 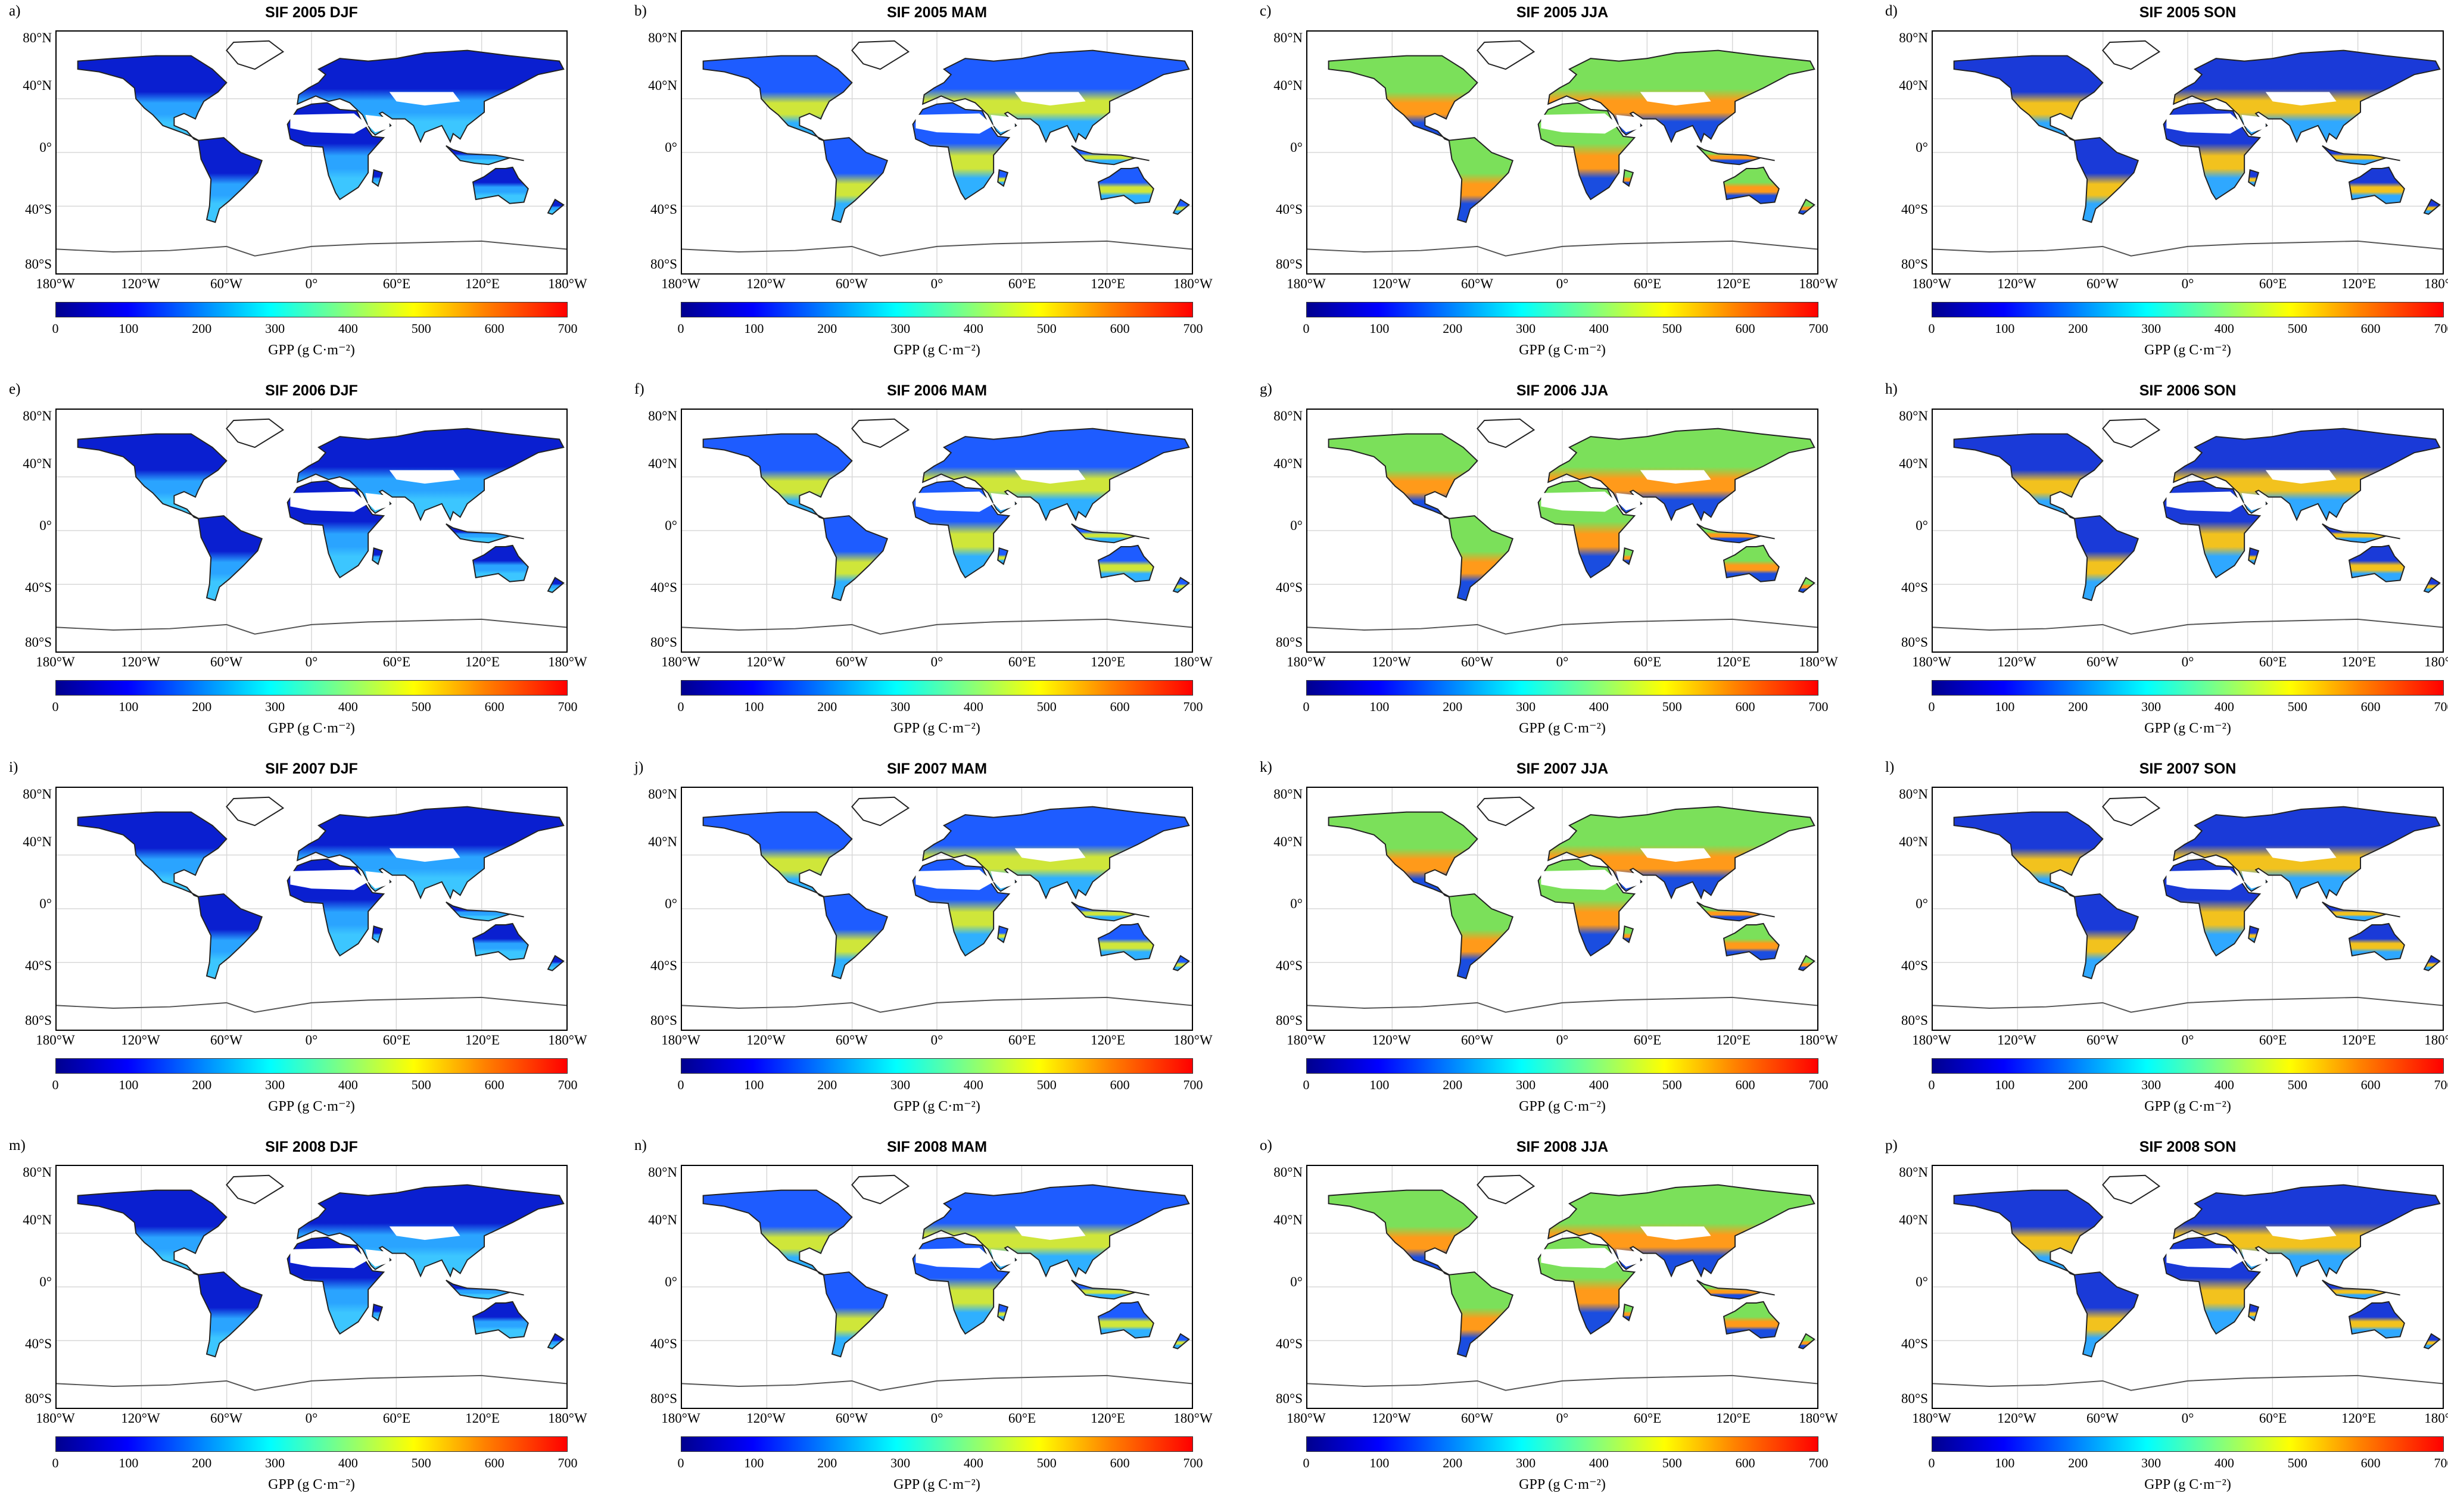 I want to click on gpp-land-indonesia, so click(x=485, y=533).